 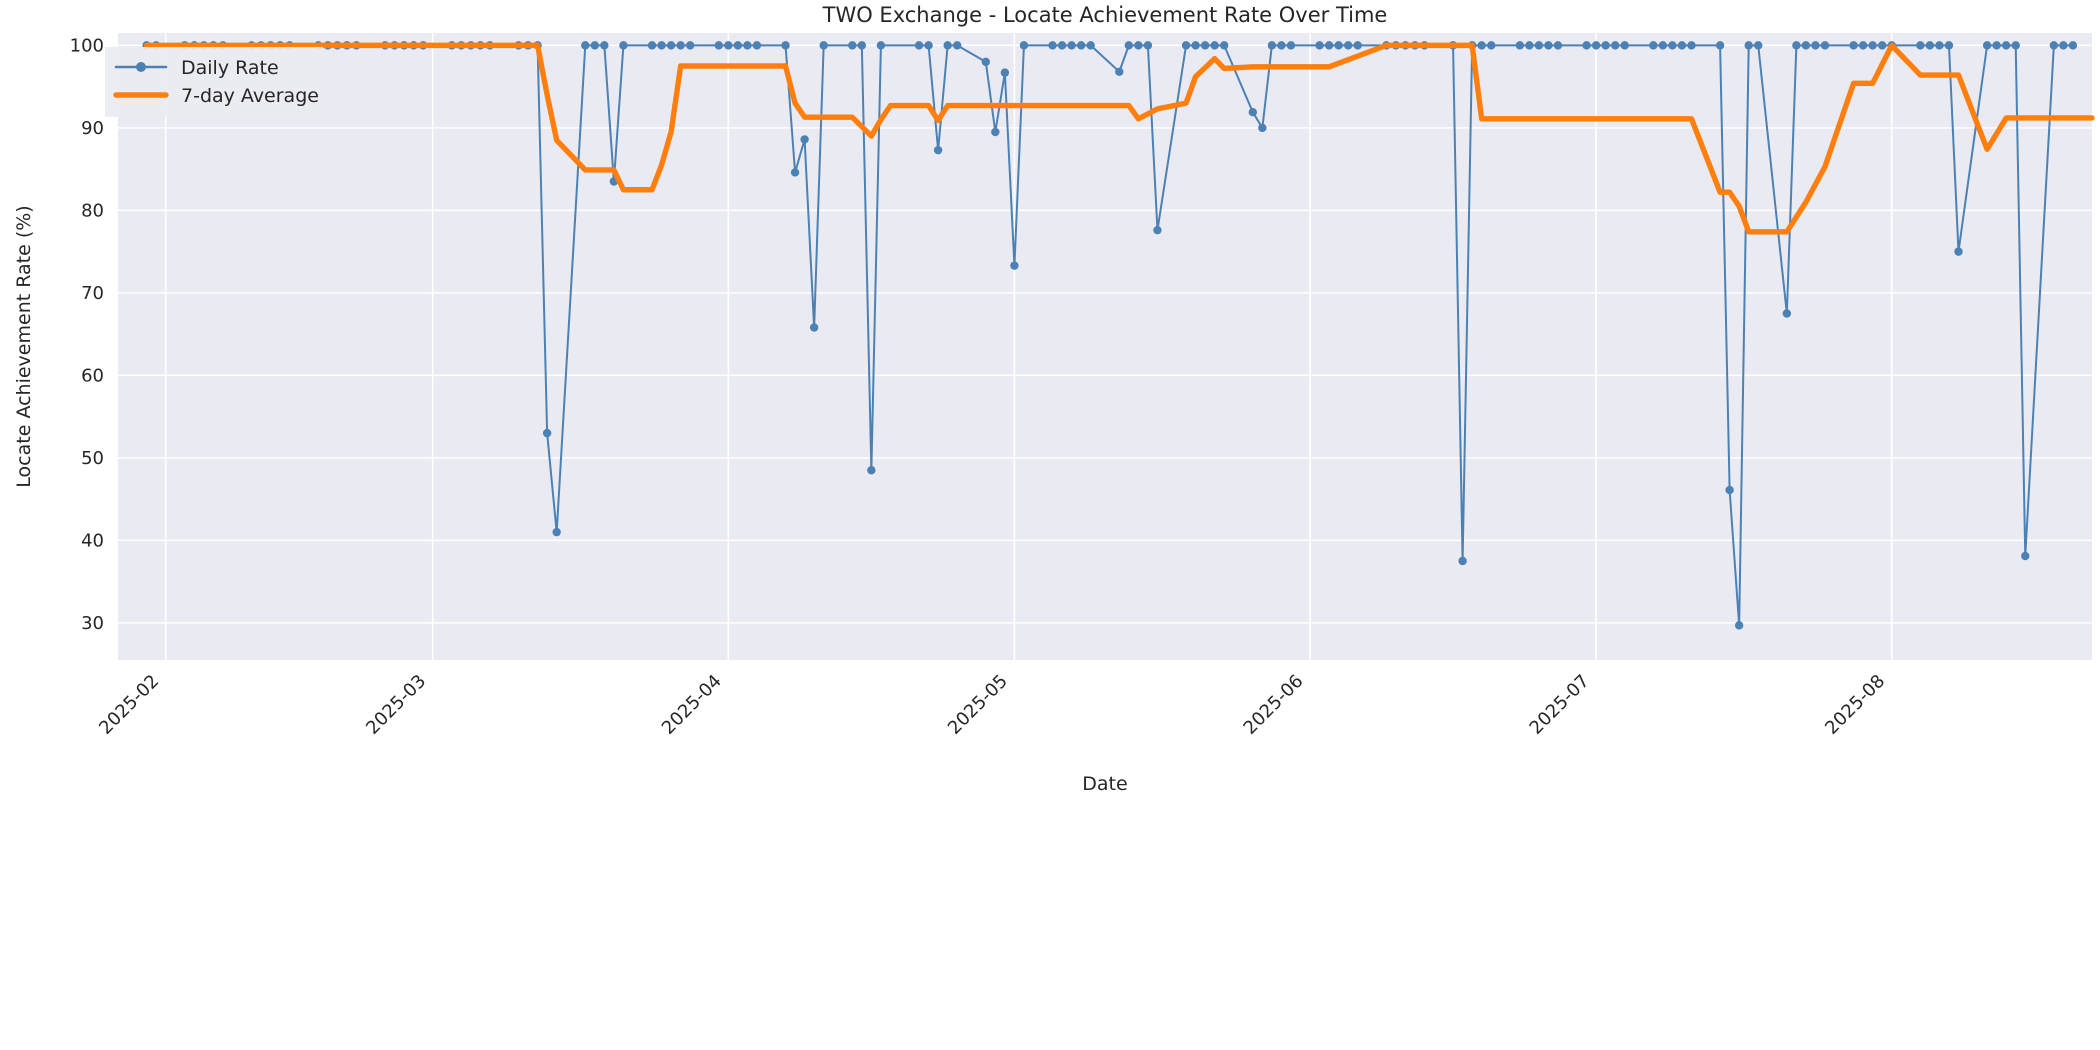 What do you see at coordinates (230, 68) in the screenshot?
I see `legend-label: Daily Rate` at bounding box center [230, 68].